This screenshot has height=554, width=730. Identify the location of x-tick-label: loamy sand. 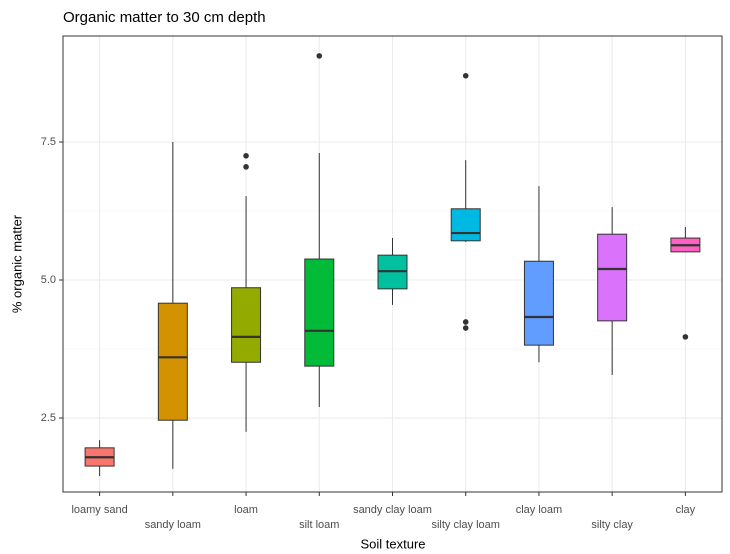
(99, 510).